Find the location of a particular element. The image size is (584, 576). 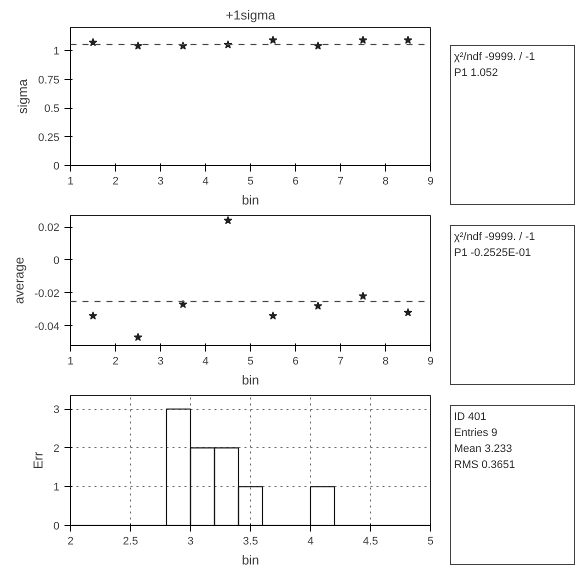

text: P1 1.052 is located at coordinates (476, 73).